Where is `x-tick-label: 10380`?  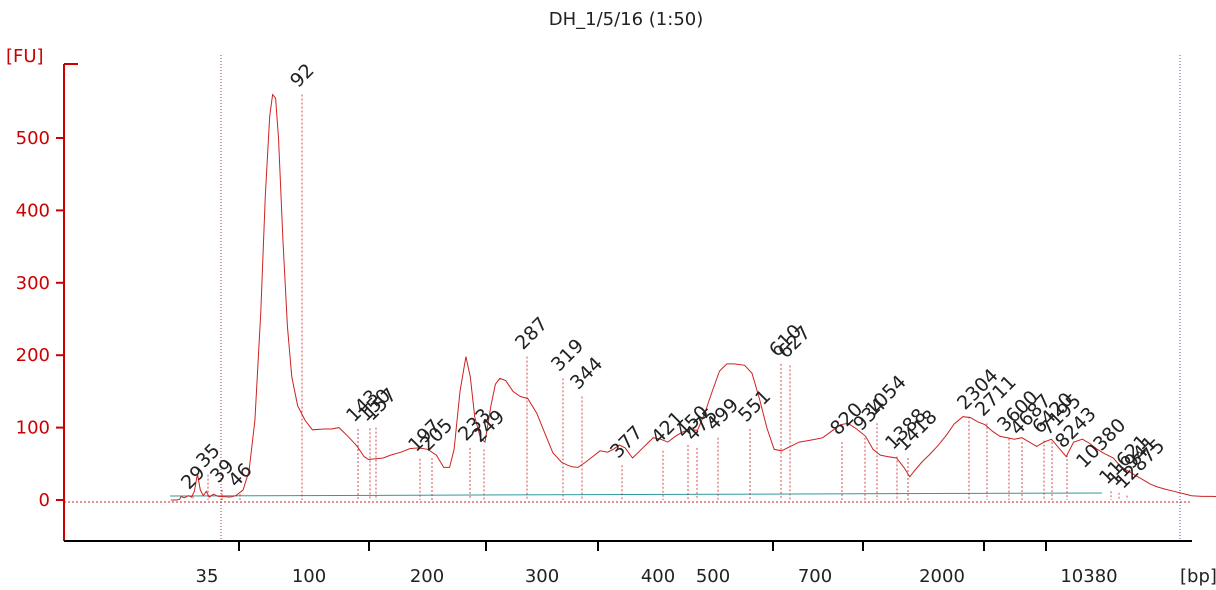
x-tick-label: 10380 is located at coordinates (1088, 576).